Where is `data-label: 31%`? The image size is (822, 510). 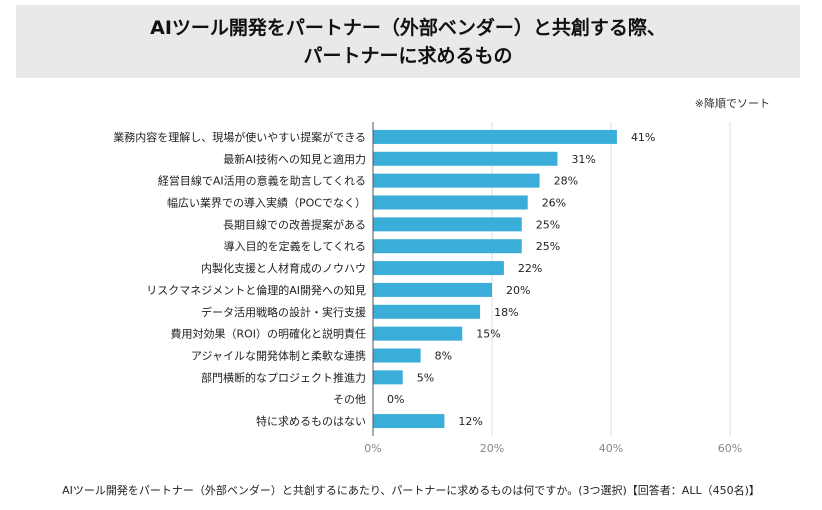 data-label: 31% is located at coordinates (583, 159).